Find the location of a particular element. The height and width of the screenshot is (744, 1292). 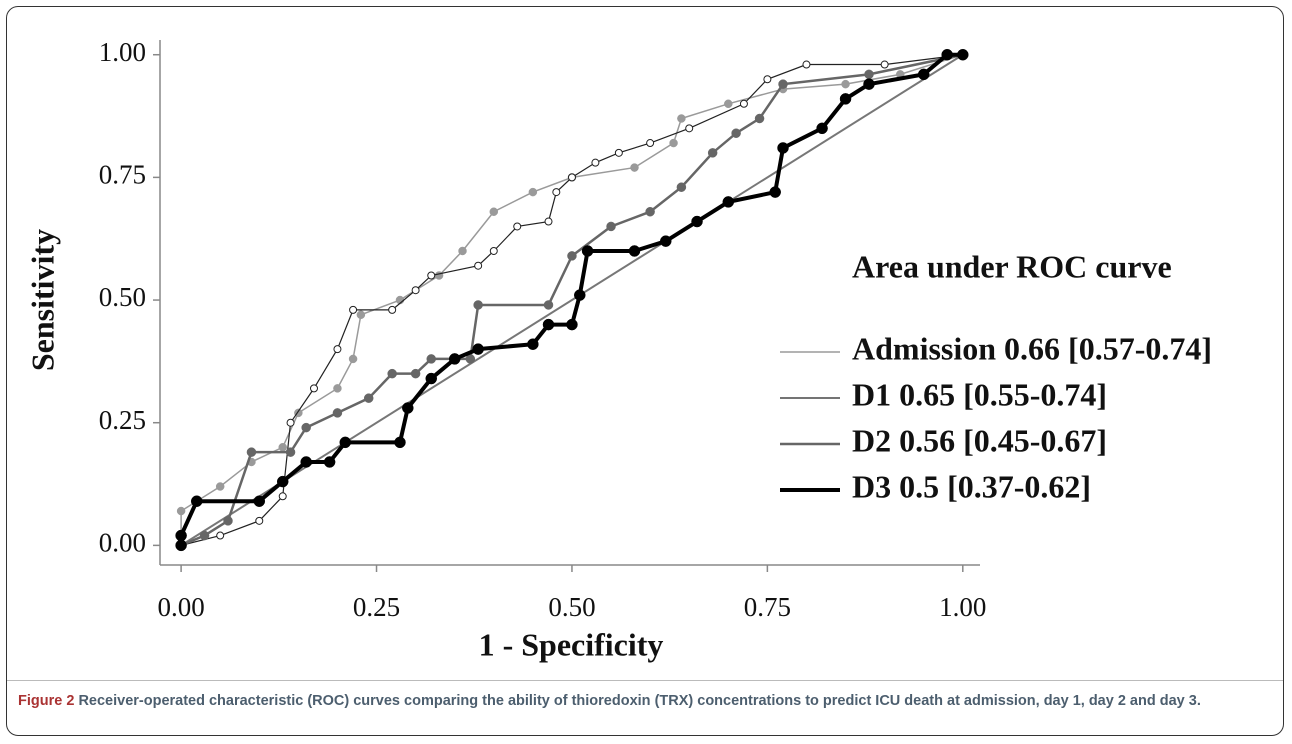

y-axis-title: Sensitivity is located at coordinates (42, 300).